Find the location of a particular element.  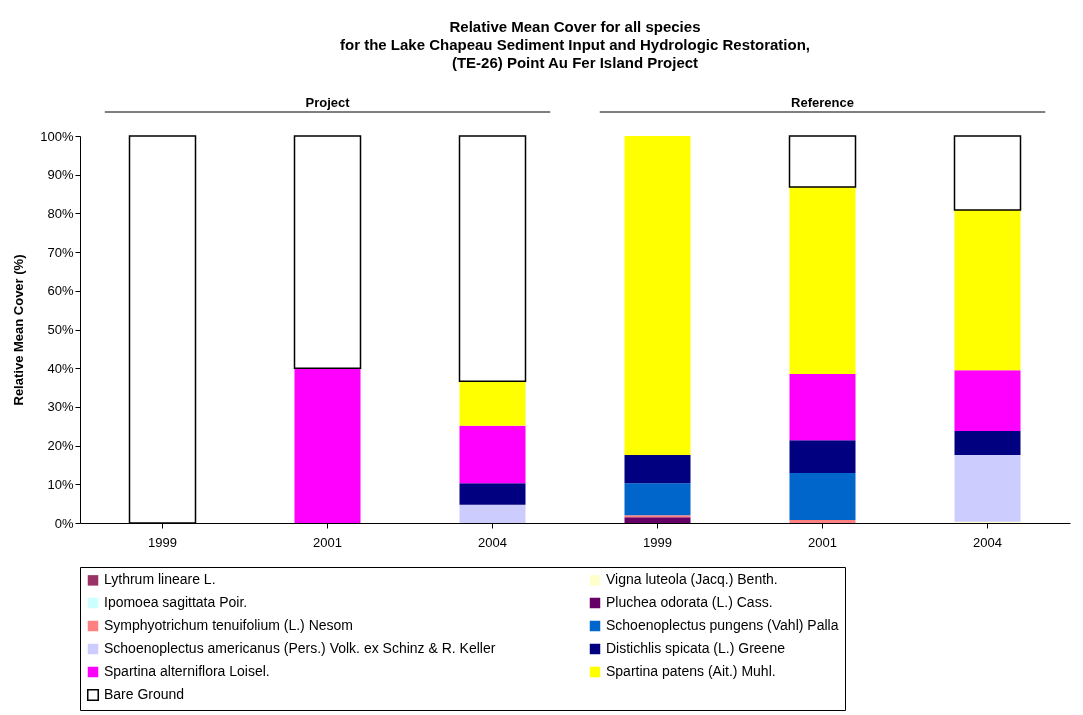

legend-label: Vigna luteola (Jacq.) Benth. is located at coordinates (692, 579).